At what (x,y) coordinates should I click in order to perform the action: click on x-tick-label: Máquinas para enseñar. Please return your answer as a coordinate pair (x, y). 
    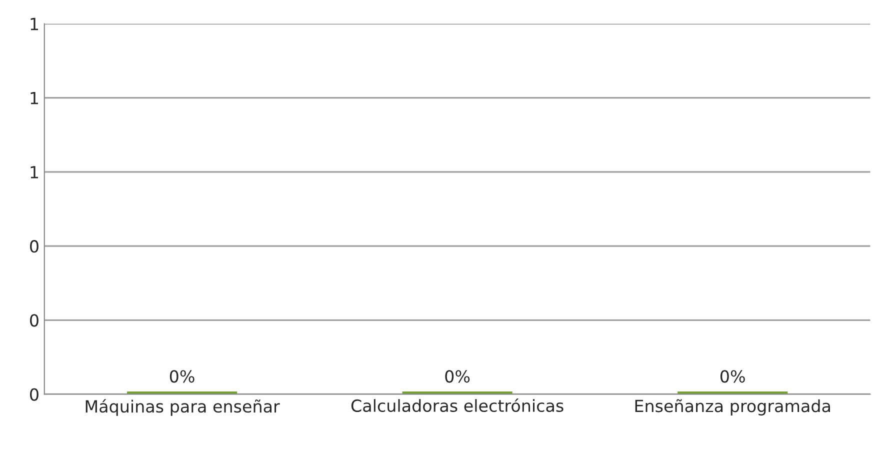
    Looking at the image, I should click on (183, 407).